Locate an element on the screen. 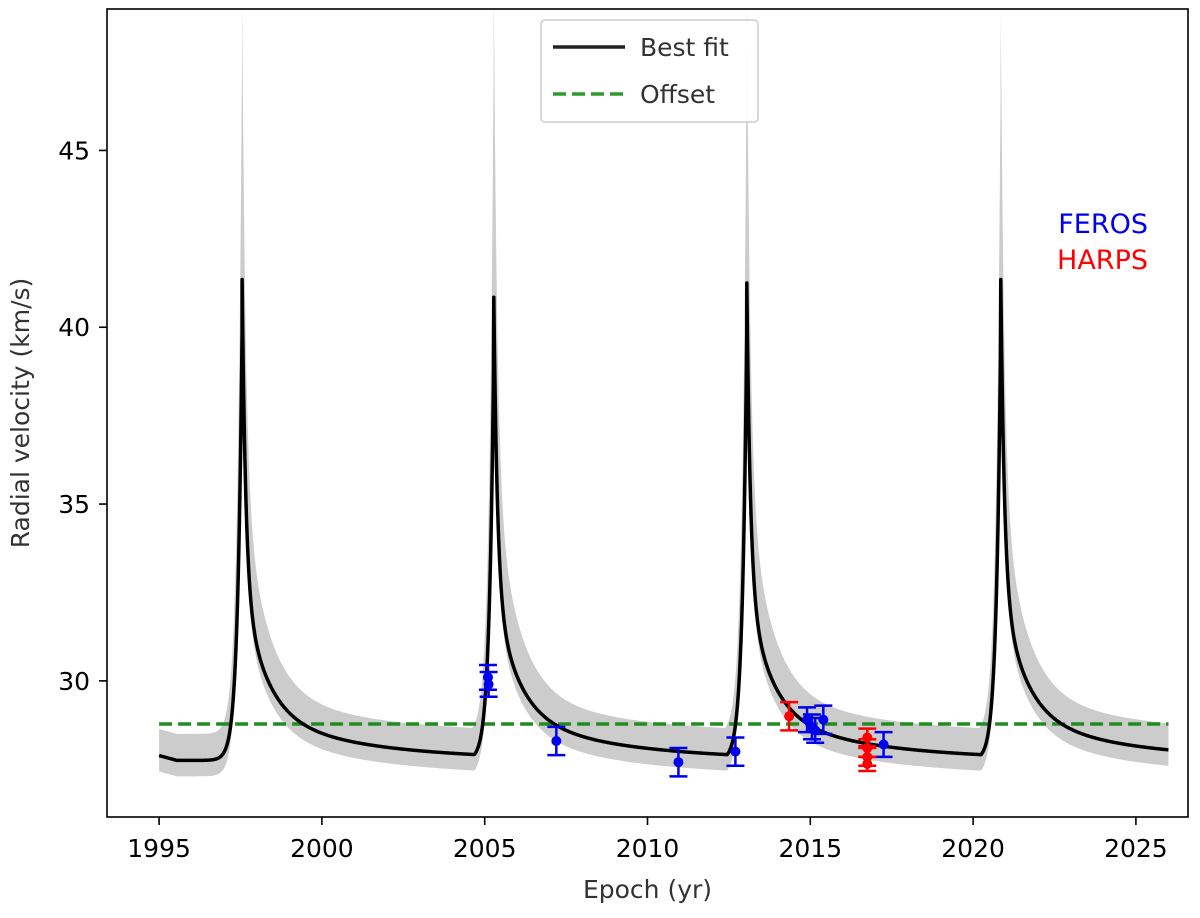  y-tick-label-35: 35 is located at coordinates (74, 504).